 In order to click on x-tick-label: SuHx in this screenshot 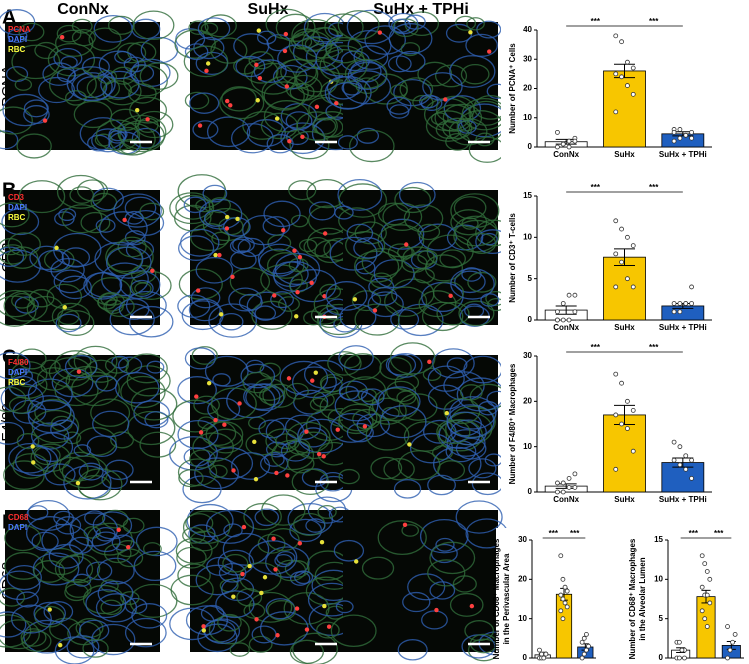, I will do `click(624, 327)`.